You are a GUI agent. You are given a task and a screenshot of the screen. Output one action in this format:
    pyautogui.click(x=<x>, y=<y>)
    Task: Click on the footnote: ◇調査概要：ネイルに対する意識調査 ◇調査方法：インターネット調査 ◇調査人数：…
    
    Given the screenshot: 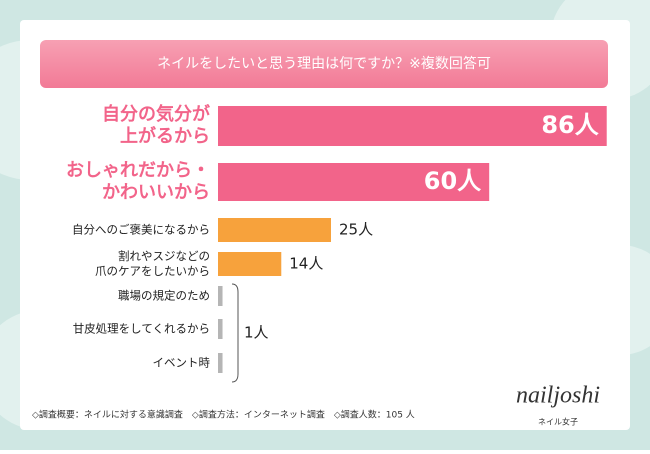 What is the action you would take?
    pyautogui.click(x=223, y=415)
    